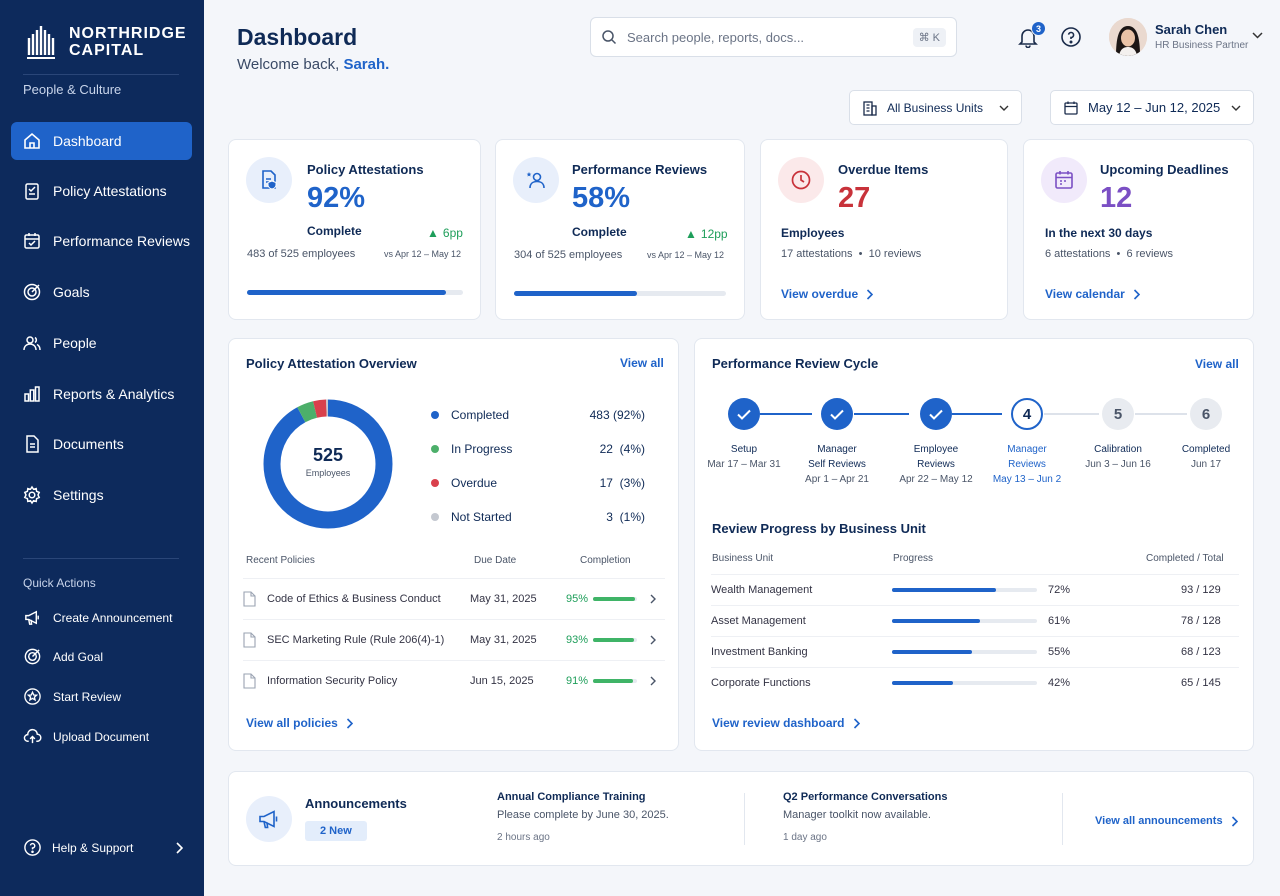 Image resolution: width=1280 pixels, height=896 pixels. Describe the element at coordinates (865, 797) in the screenshot. I see `announcement-title: Q2 Performance Conversations` at that location.